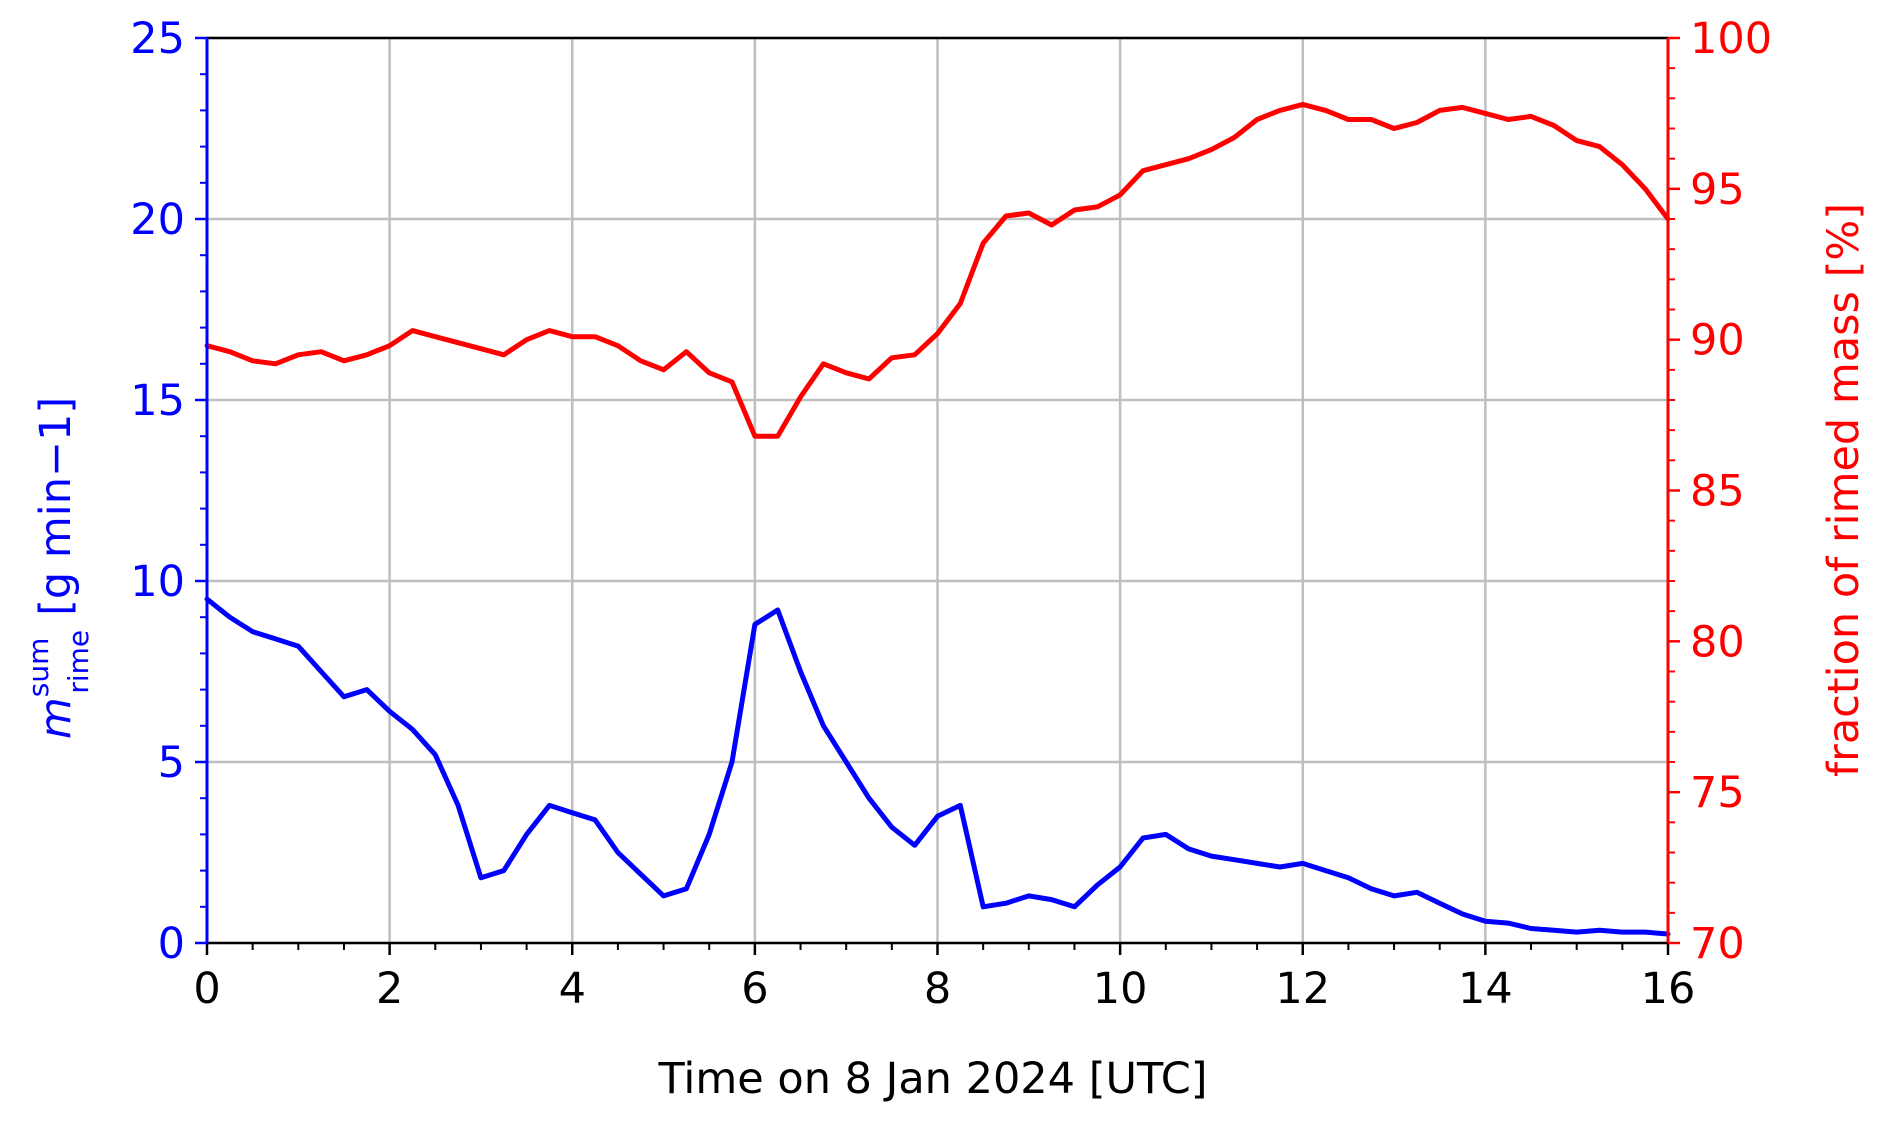  Describe the element at coordinates (206, 989) in the screenshot. I see `x-tick-label: 0` at that location.